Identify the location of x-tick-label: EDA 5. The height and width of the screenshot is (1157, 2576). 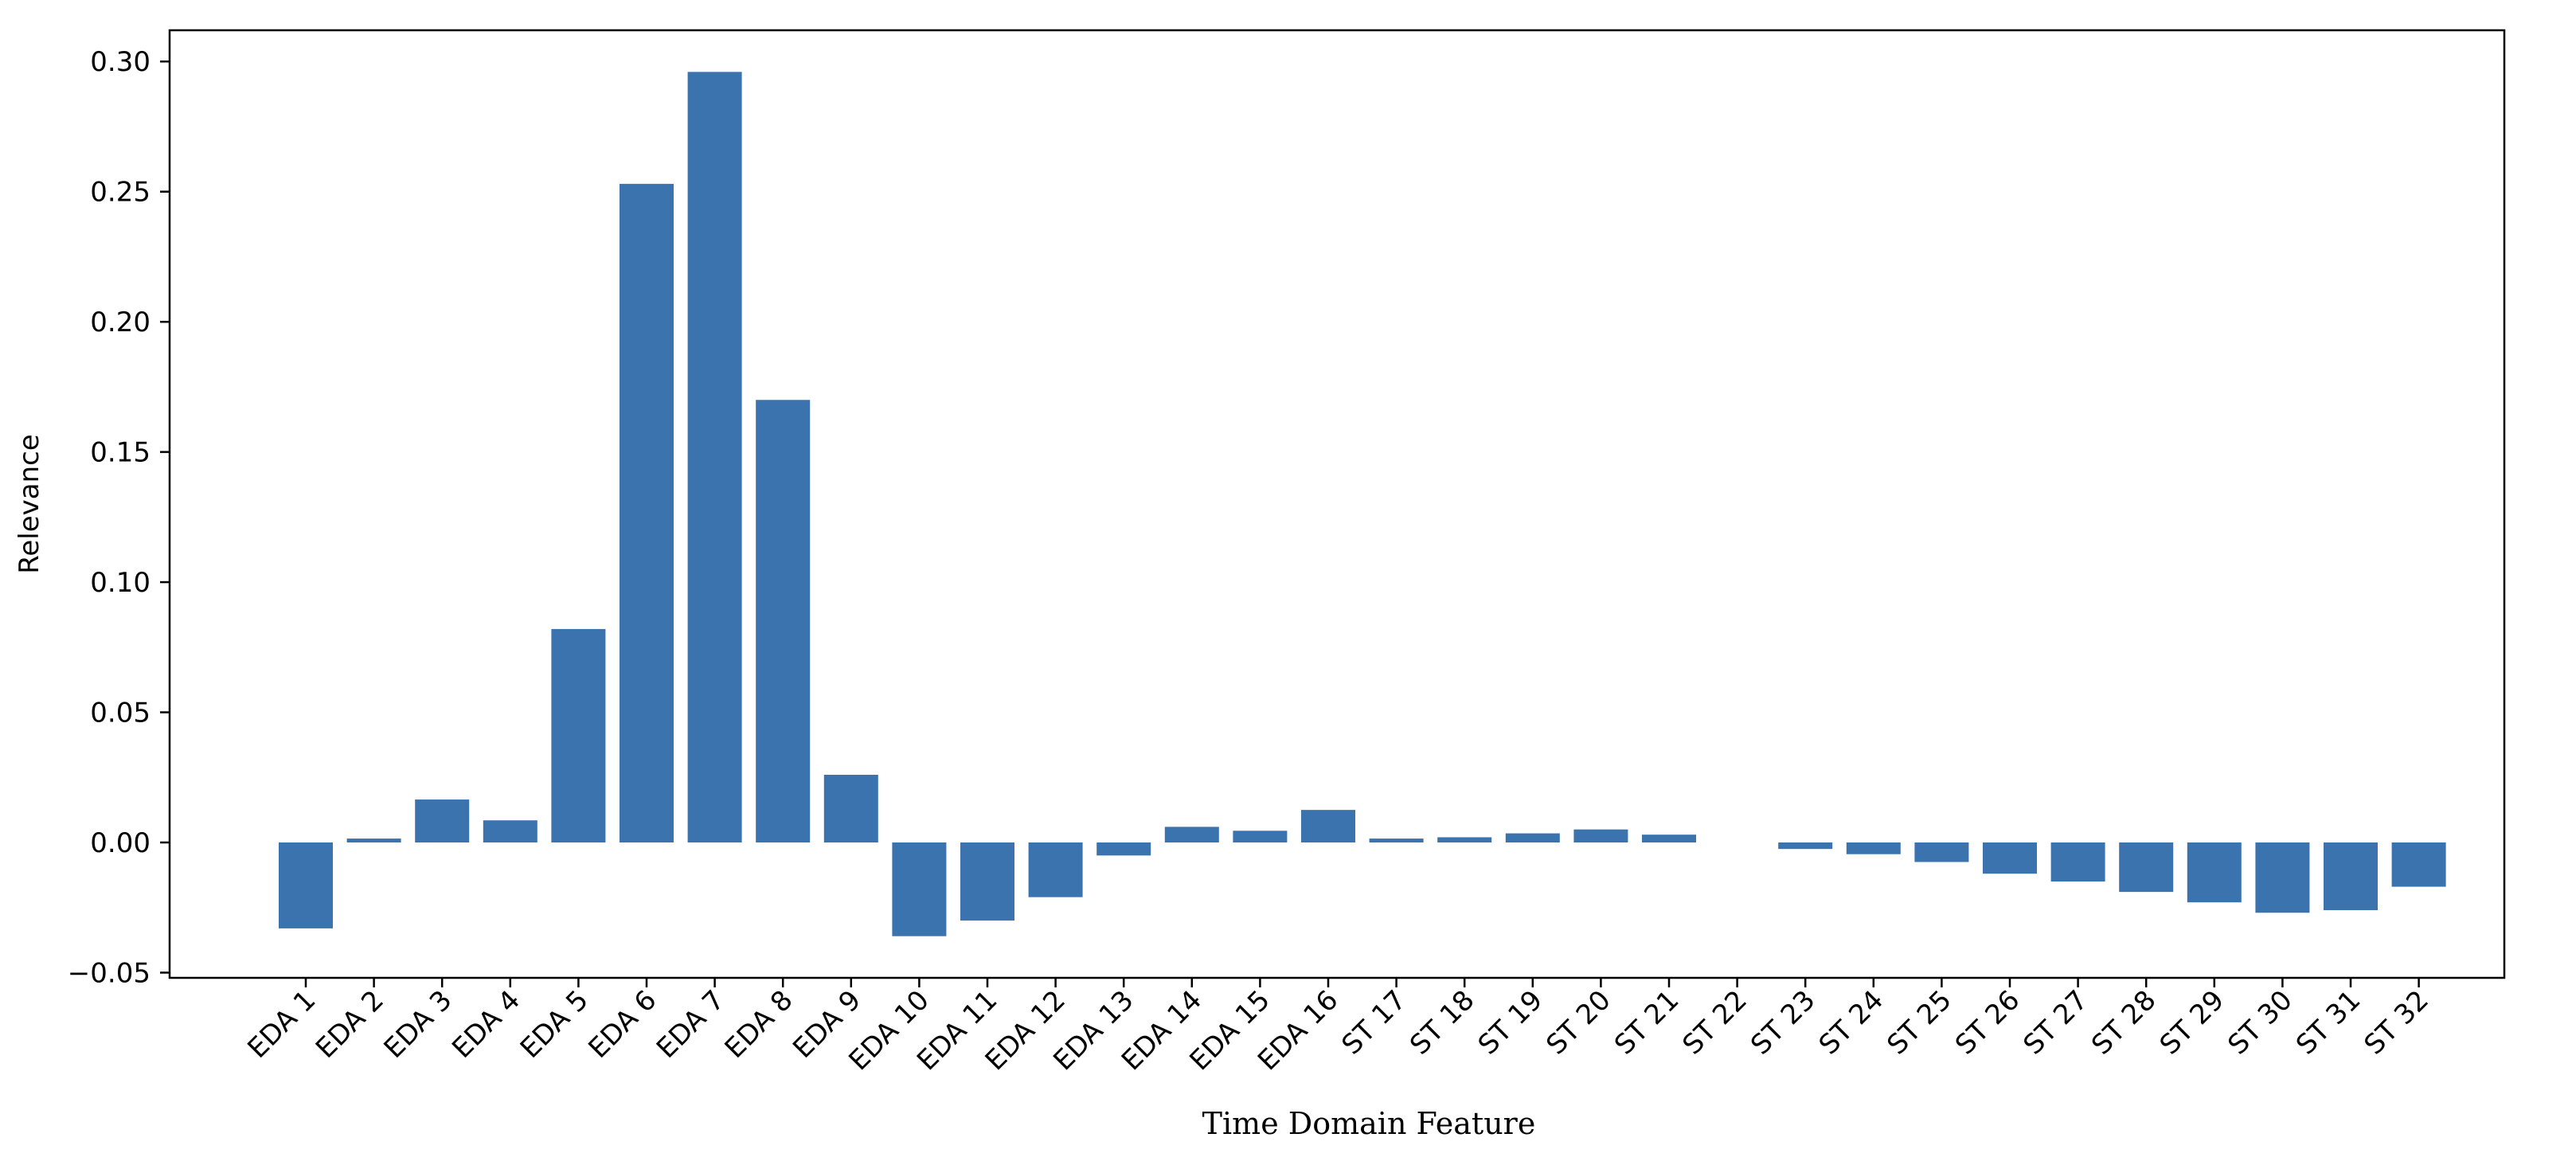
(554, 1024).